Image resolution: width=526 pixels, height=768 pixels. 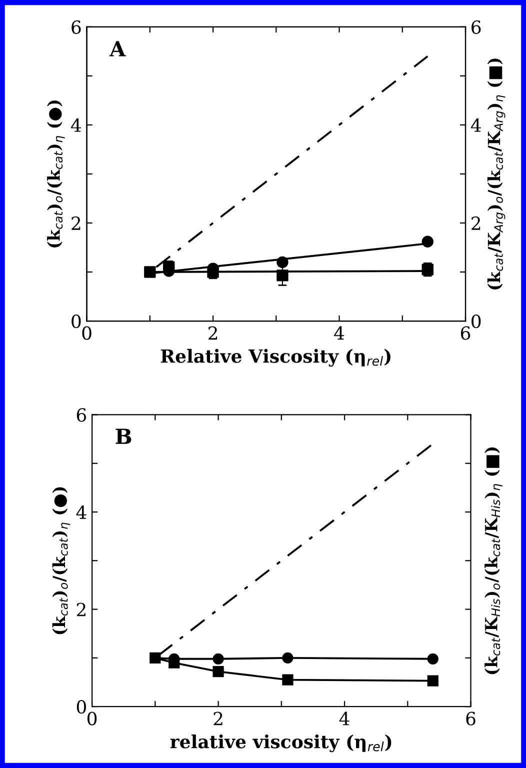 What do you see at coordinates (92, 719) in the screenshot?
I see `x-tick-label: 0` at bounding box center [92, 719].